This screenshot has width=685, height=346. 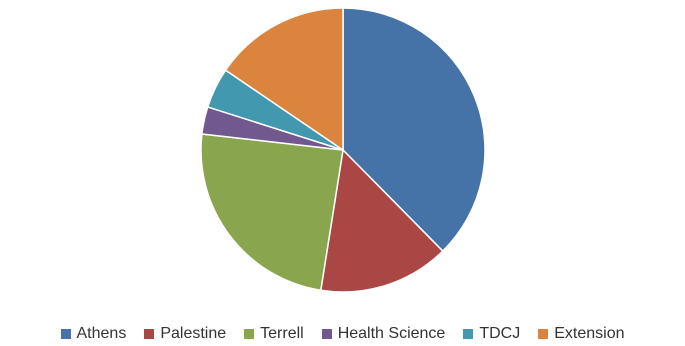 What do you see at coordinates (193, 333) in the screenshot?
I see `legend-label-palestine: Palestine` at bounding box center [193, 333].